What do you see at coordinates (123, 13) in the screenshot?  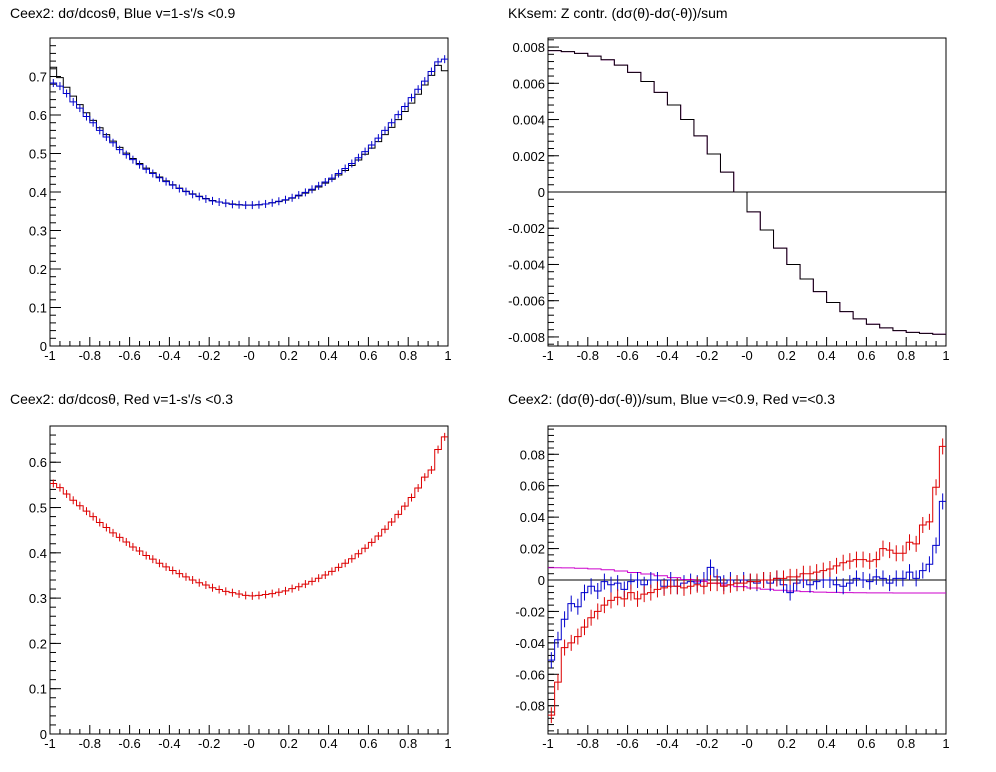 I see `chart-title: Ceex2: dσ/dcosθ, Blue v=1-s'/s <0.9` at bounding box center [123, 13].